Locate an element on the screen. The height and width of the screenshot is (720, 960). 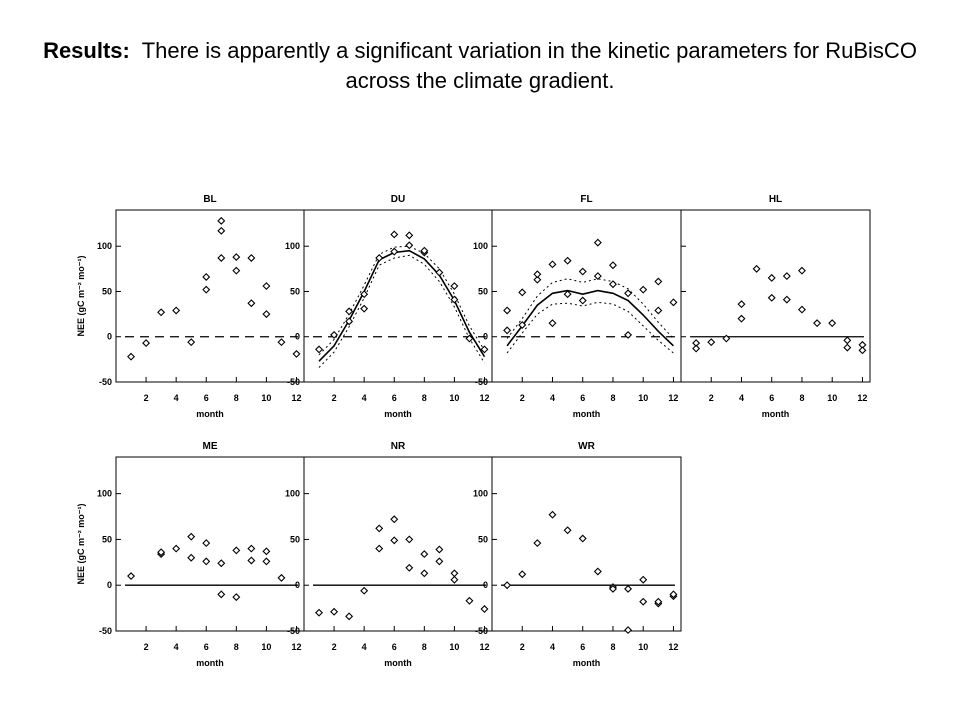
y-axis-label: NEE (gC m⁻² mo⁻¹) is located at coordinates (81, 544).